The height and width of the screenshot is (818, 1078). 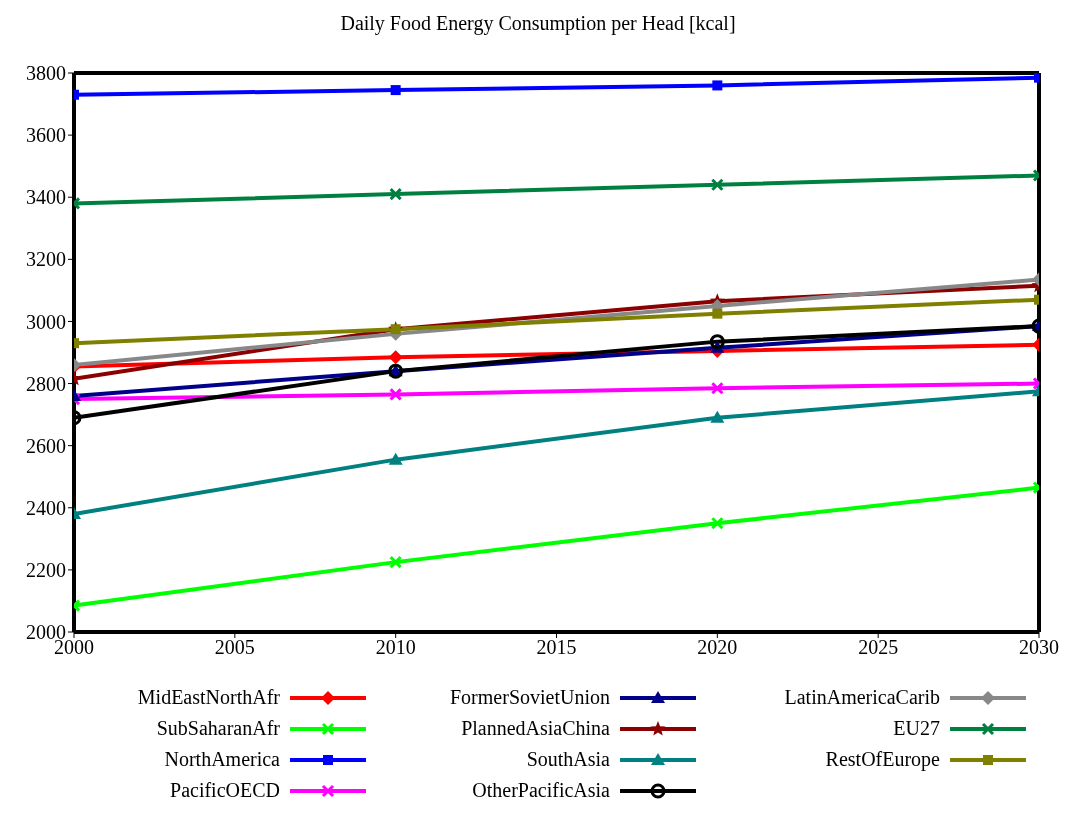 I want to click on legend-label: RestOfEurope, so click(x=882, y=759).